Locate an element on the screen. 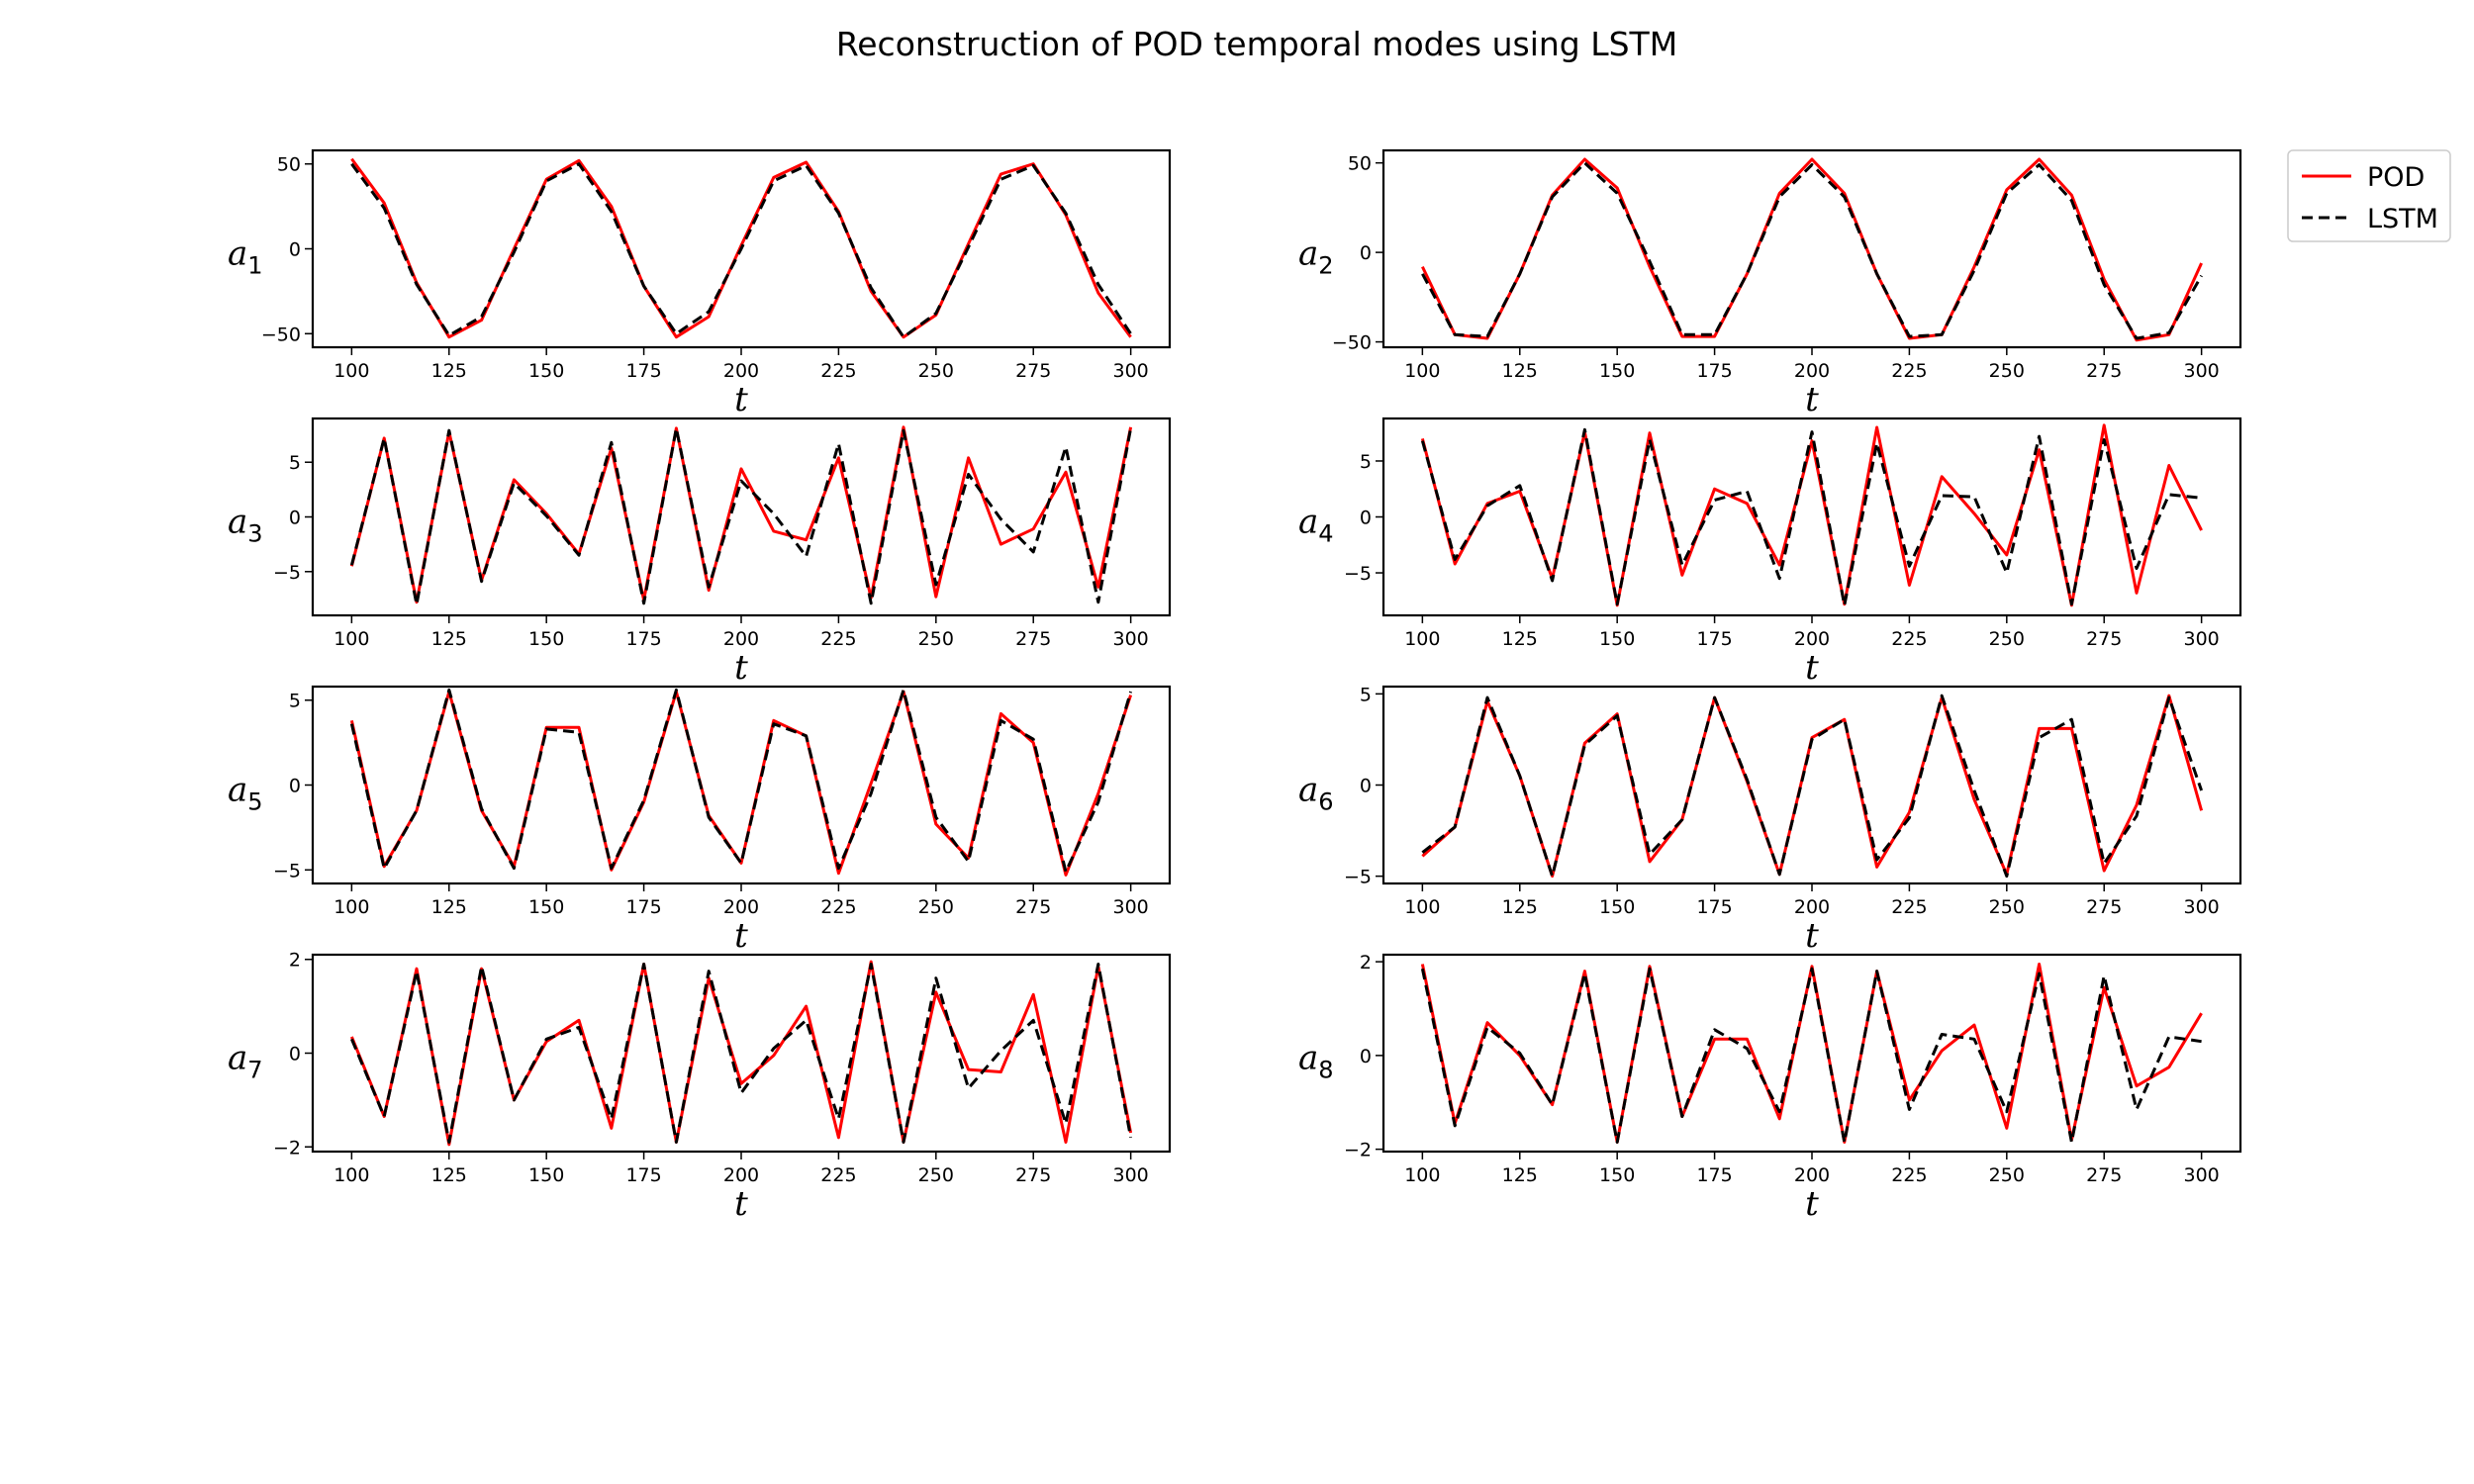  y-tick-label: 2 is located at coordinates (295, 961).